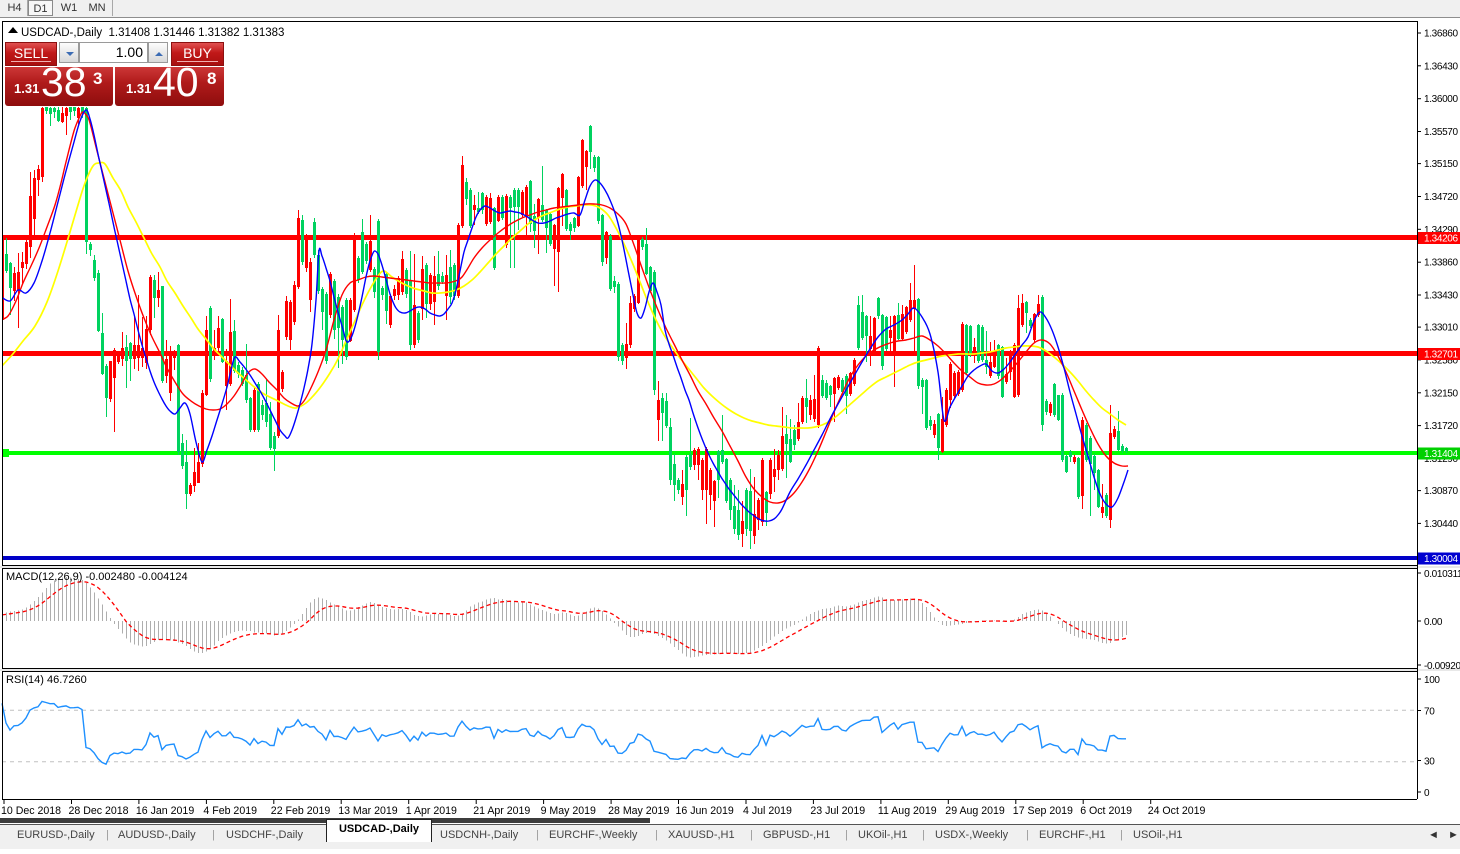 Image resolution: width=1460 pixels, height=854 pixels. I want to click on svg-text: 0, so click(1427, 793).